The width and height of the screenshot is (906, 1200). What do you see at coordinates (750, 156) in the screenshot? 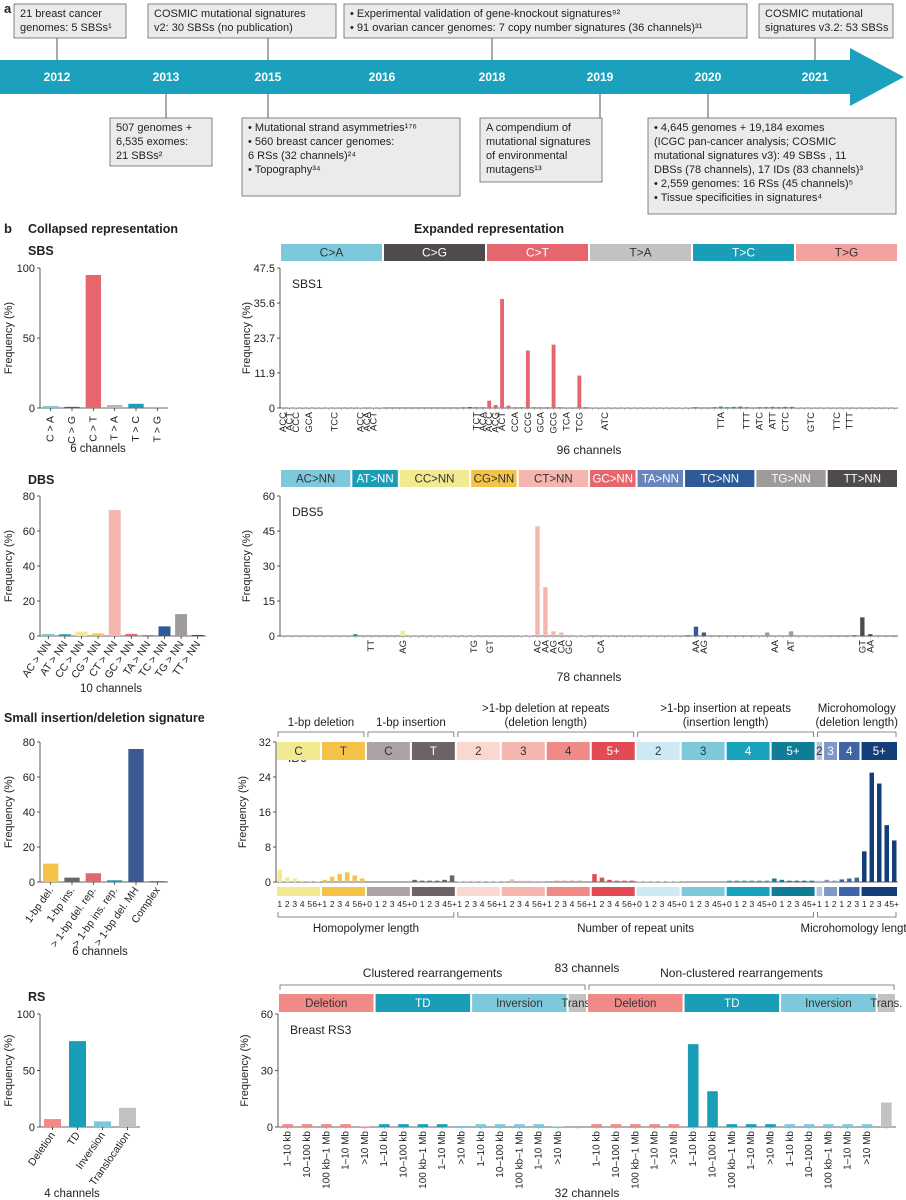
I see `event-text: mutational signatures v3): 49 SBSs , 11` at bounding box center [750, 156].